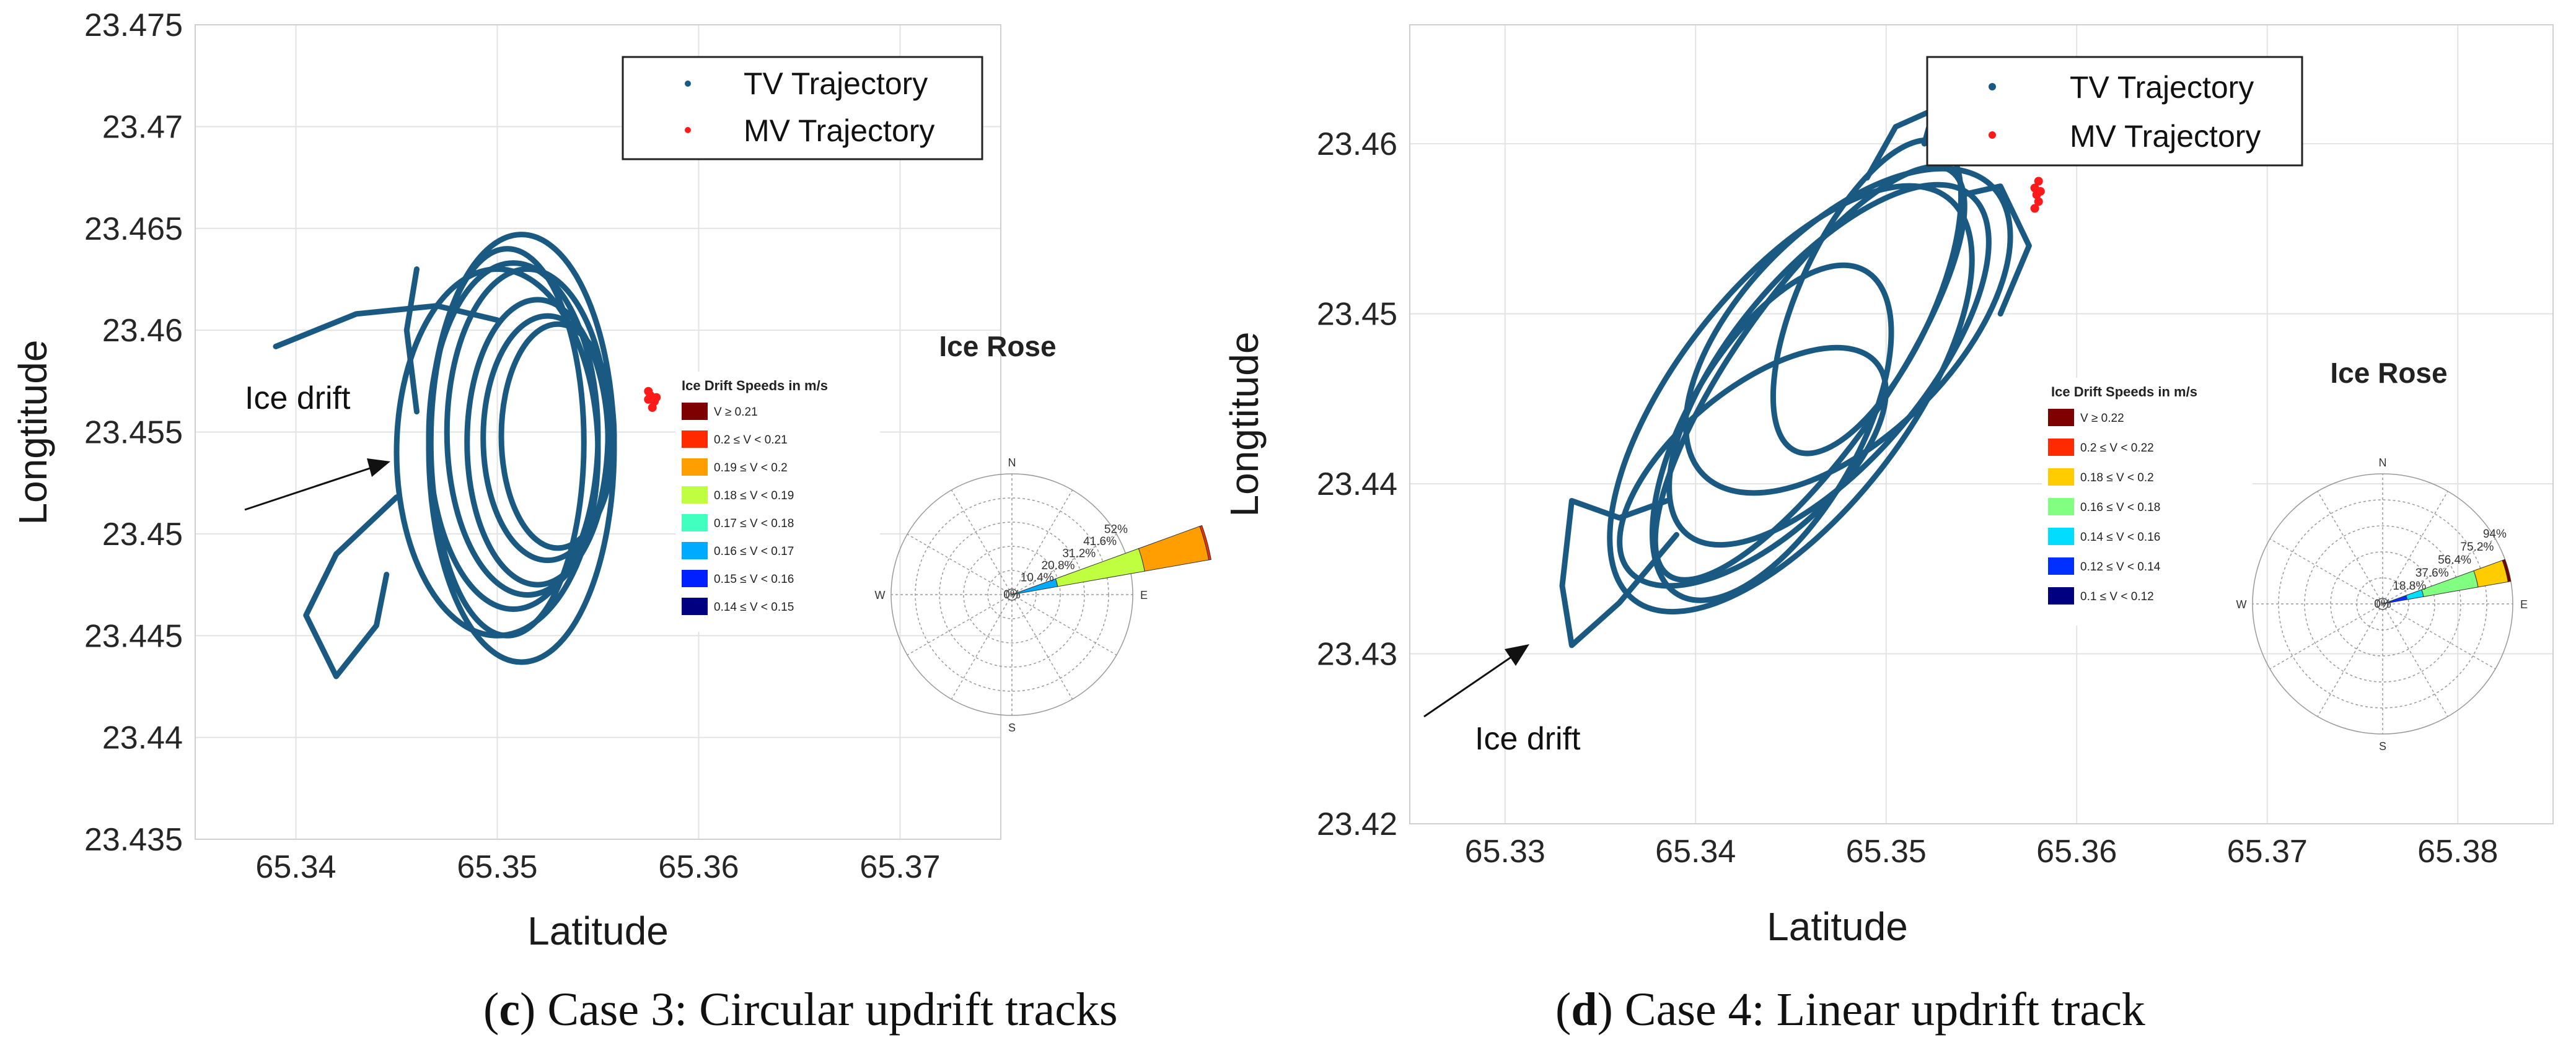  Describe the element at coordinates (2117, 449) in the screenshot. I see `speed-class-label: 0.2 ≤ V < 0.22` at that location.